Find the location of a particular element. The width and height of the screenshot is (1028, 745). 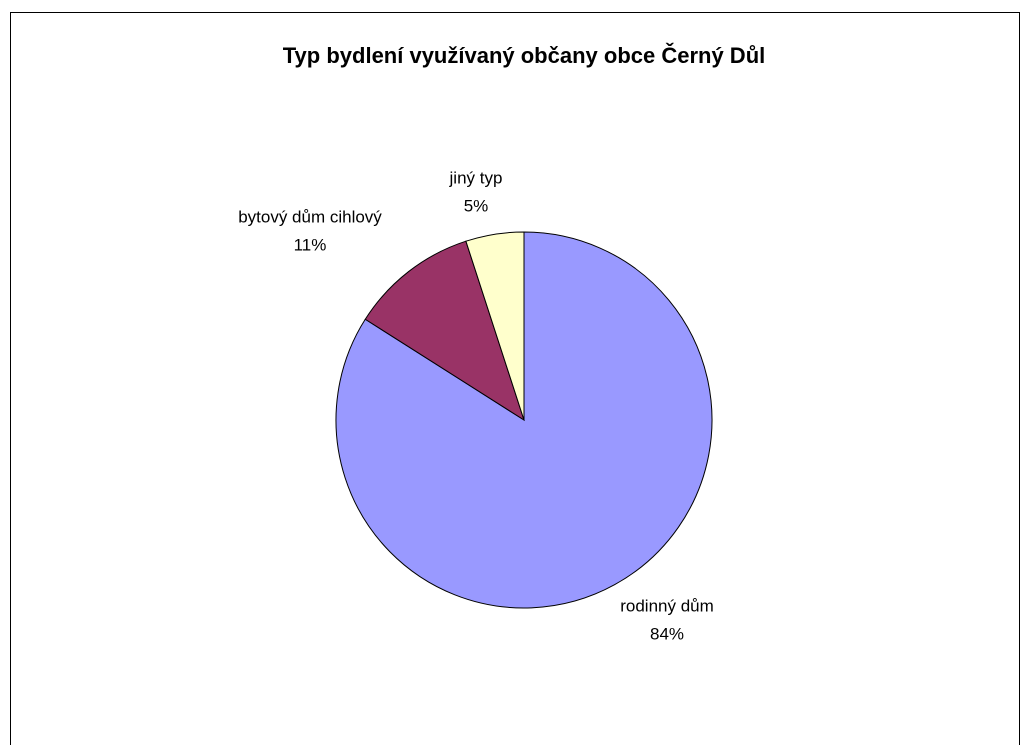

slice-value-label: 5% is located at coordinates (476, 205).